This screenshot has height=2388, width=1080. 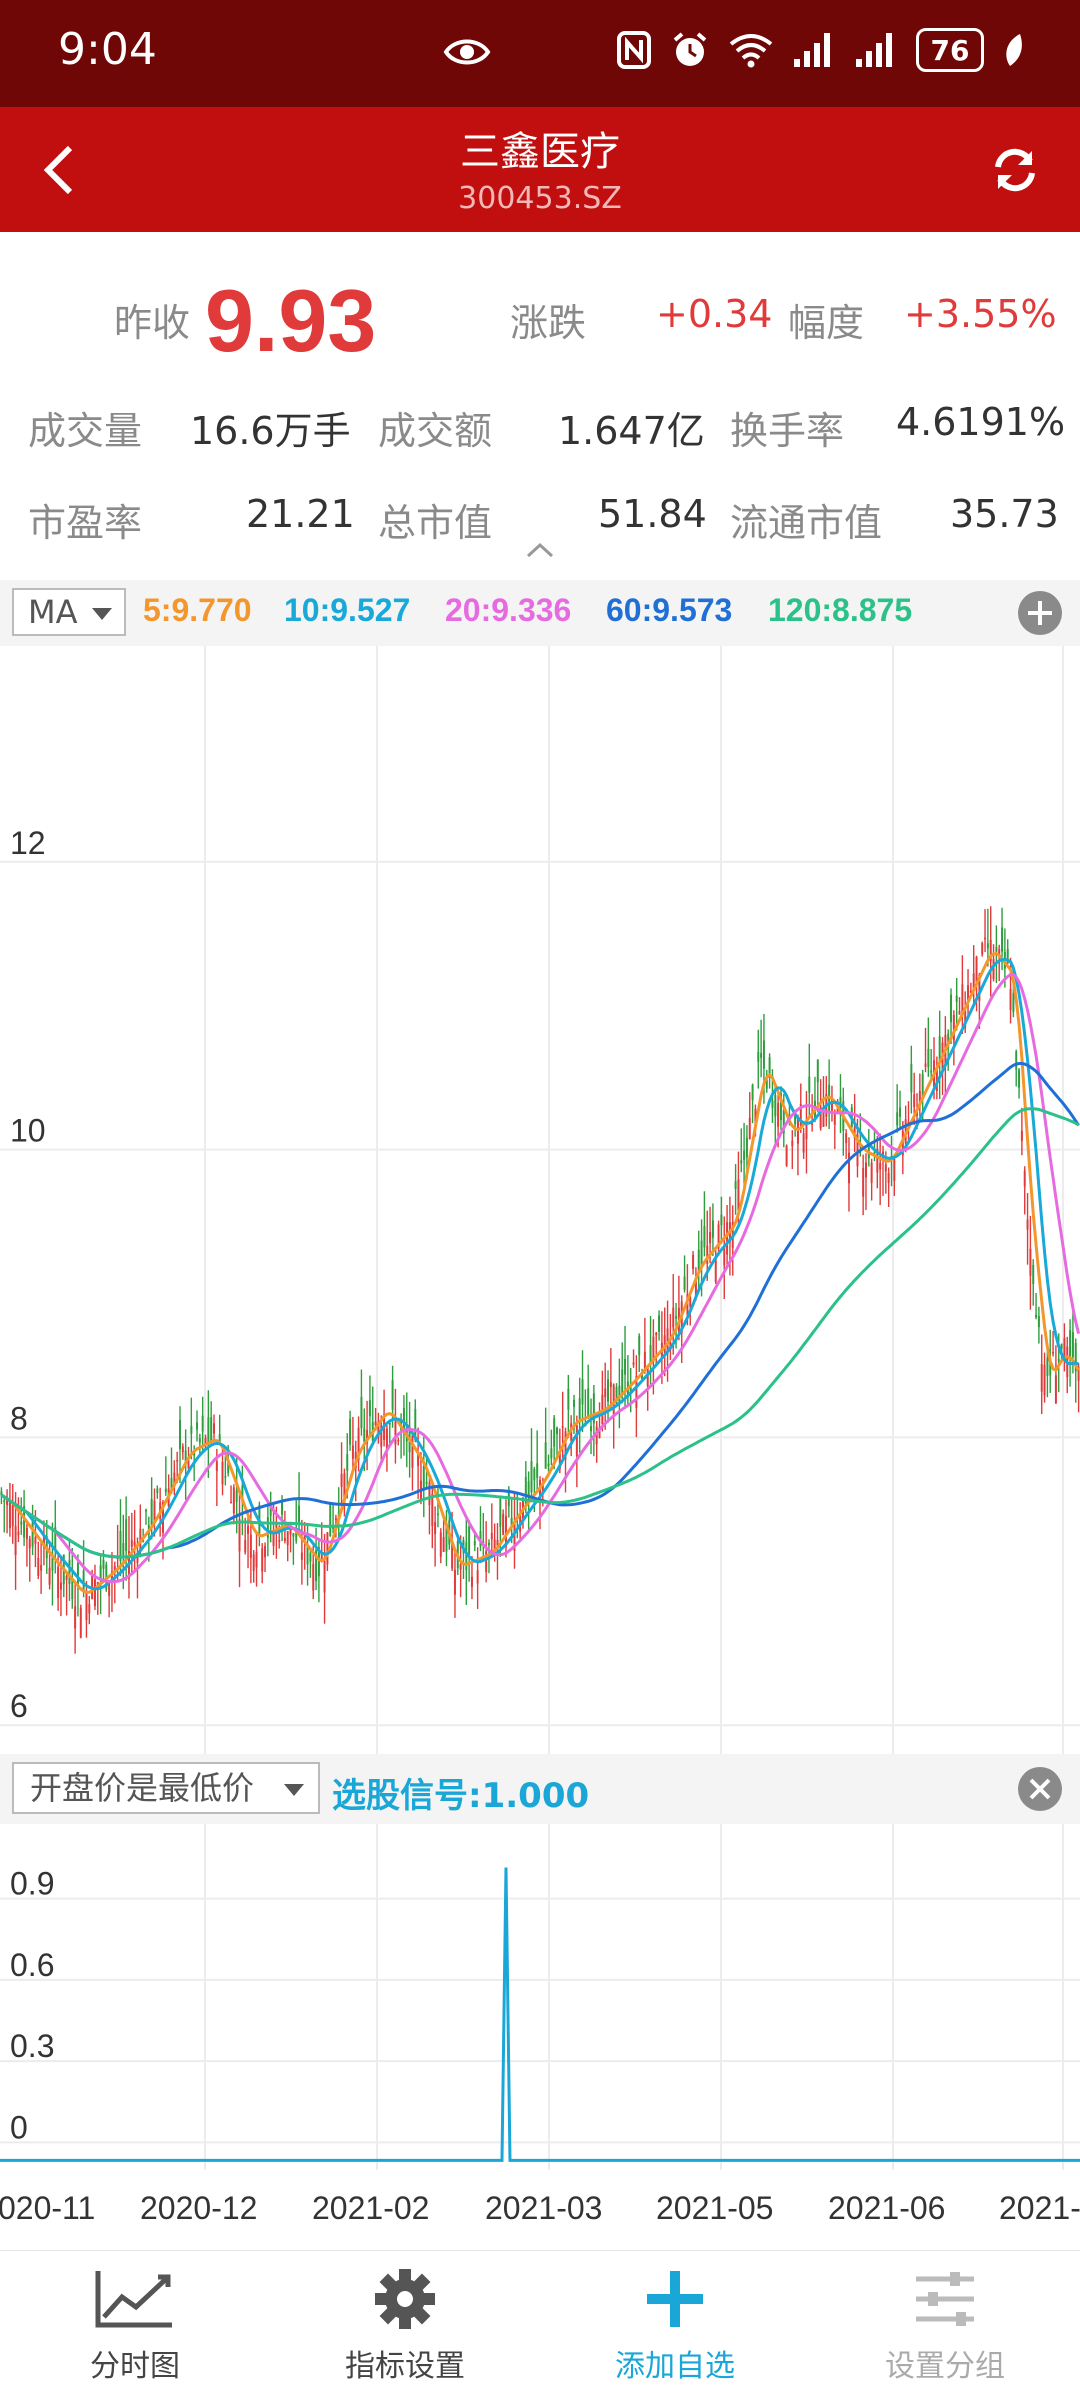 What do you see at coordinates (300, 514) in the screenshot?
I see `pe-value: 21.21` at bounding box center [300, 514].